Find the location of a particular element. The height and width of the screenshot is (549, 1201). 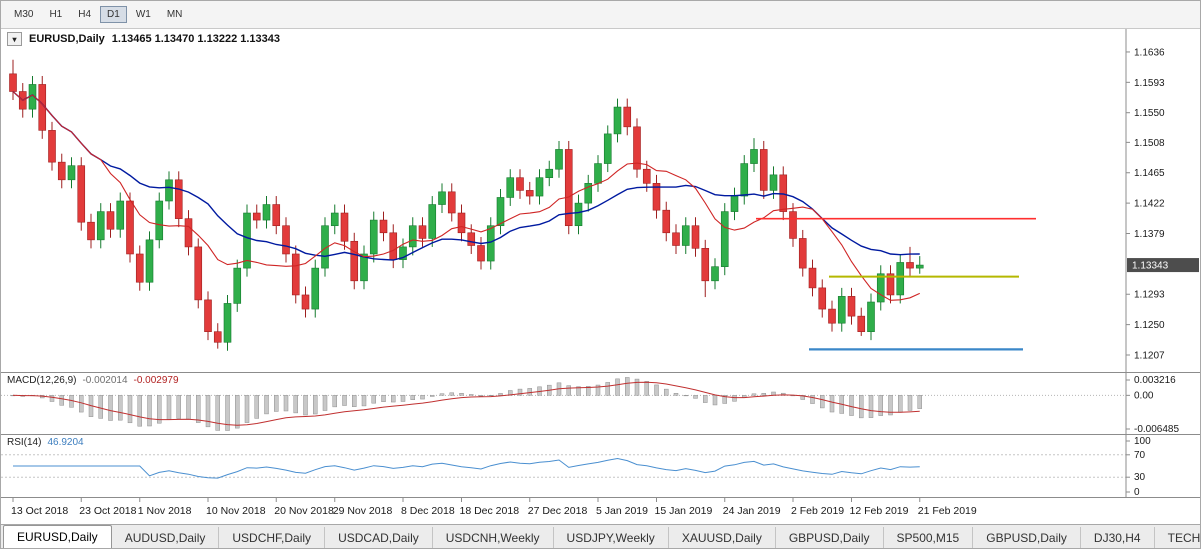

timeframe-button-d1: D1 is located at coordinates (113, 14).